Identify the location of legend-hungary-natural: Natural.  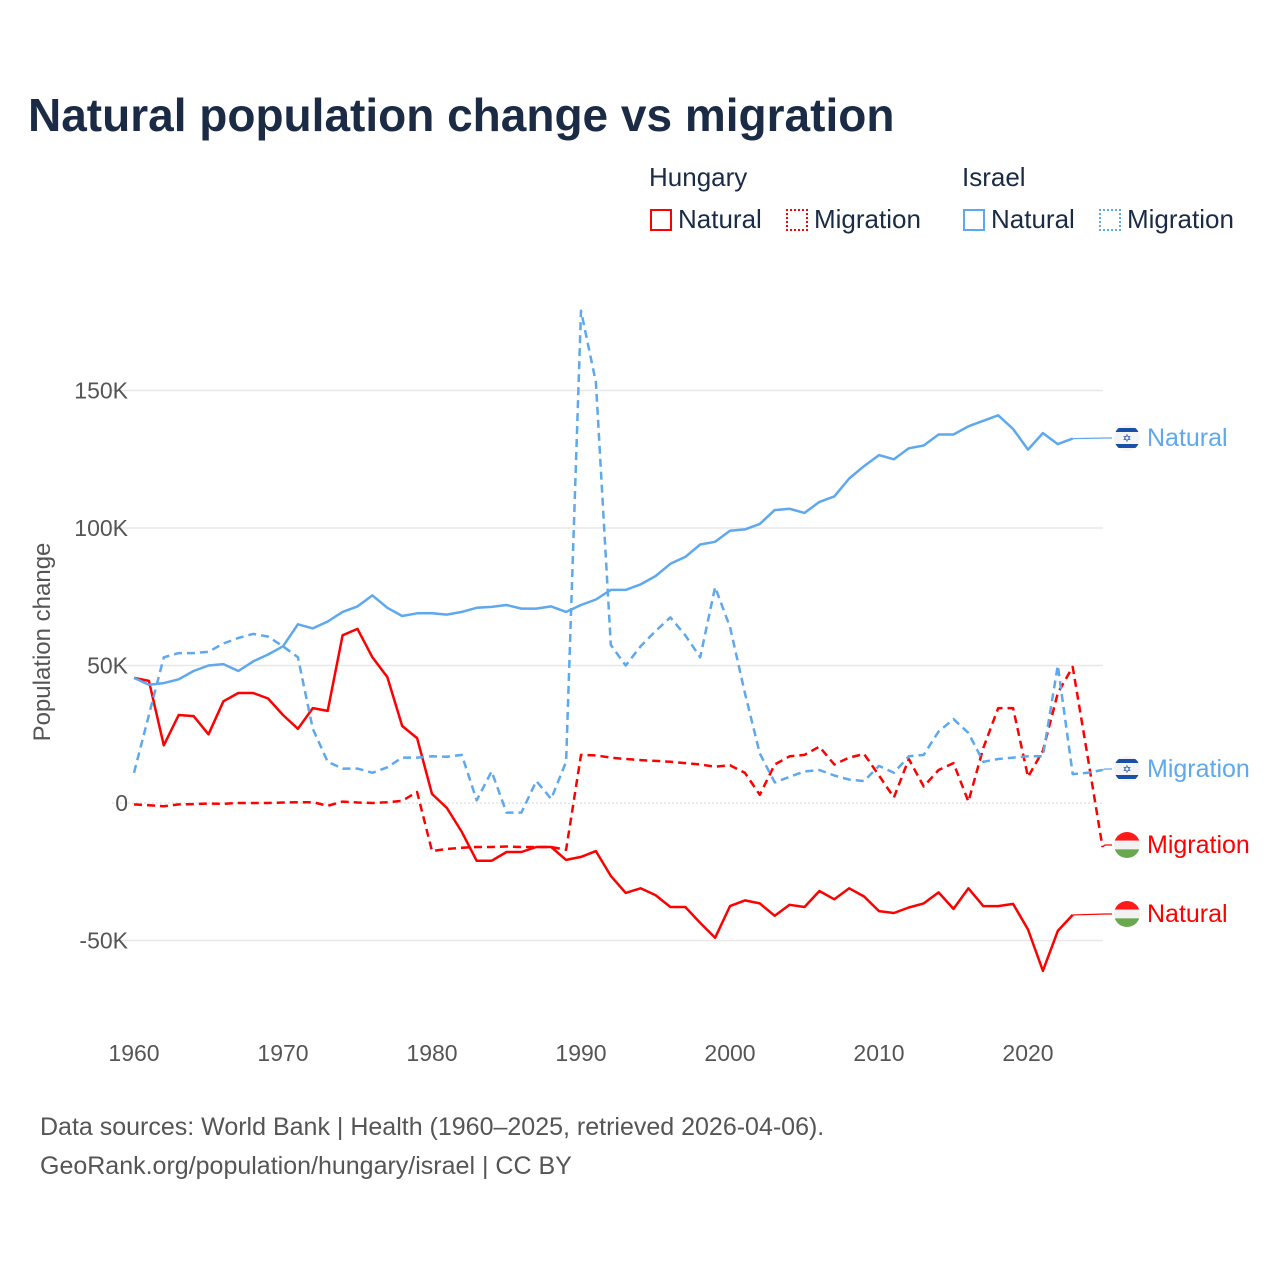
(706, 219).